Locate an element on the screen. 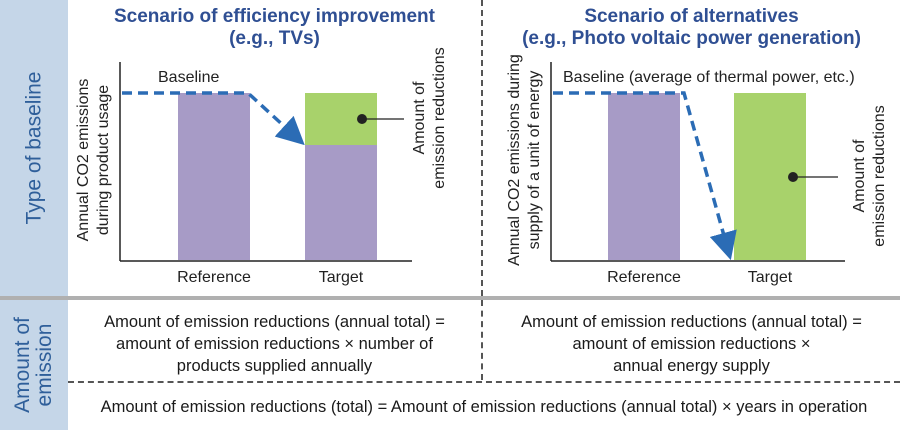 The width and height of the screenshot is (900, 430). left-y-label-2: during product usage is located at coordinates (103, 160).